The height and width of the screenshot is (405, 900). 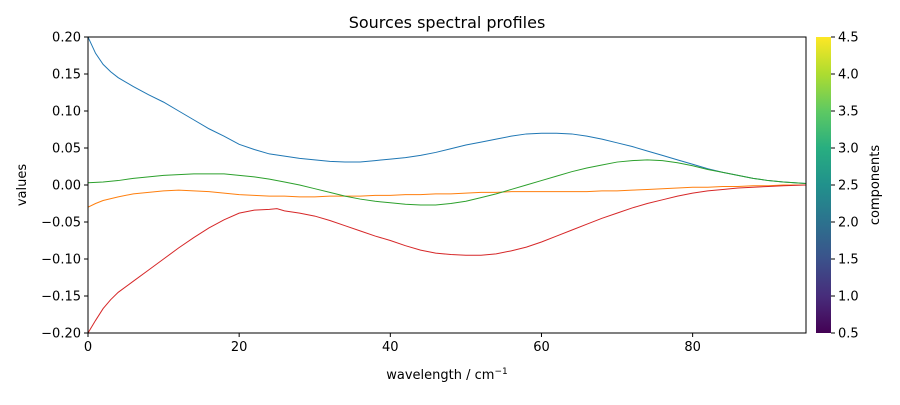 I want to click on y-tick-label: 0.05, so click(x=66, y=149).